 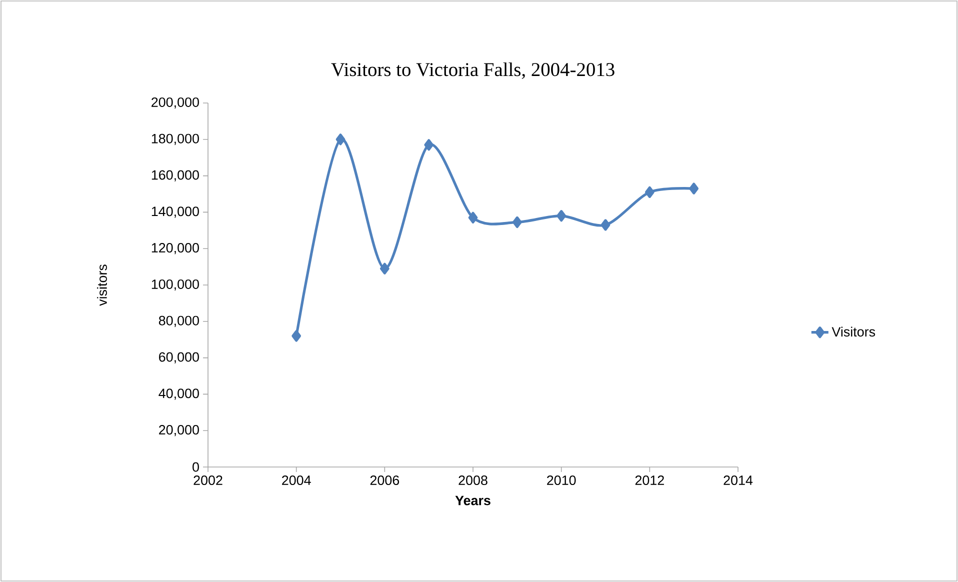 What do you see at coordinates (473, 481) in the screenshot?
I see `x-tick-label: 2008` at bounding box center [473, 481].